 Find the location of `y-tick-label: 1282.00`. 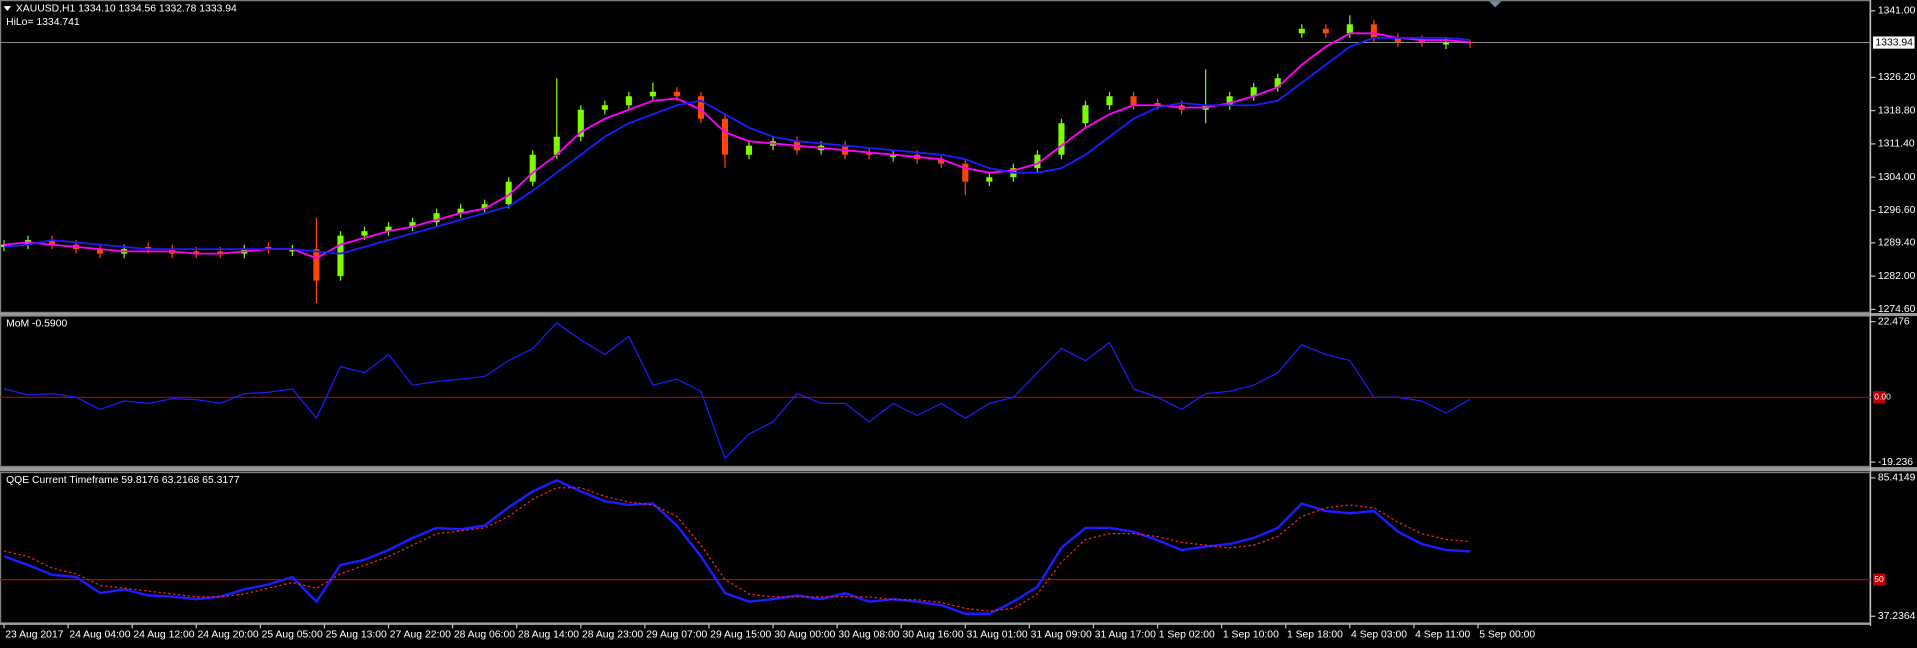

y-tick-label: 1282.00 is located at coordinates (1897, 276).